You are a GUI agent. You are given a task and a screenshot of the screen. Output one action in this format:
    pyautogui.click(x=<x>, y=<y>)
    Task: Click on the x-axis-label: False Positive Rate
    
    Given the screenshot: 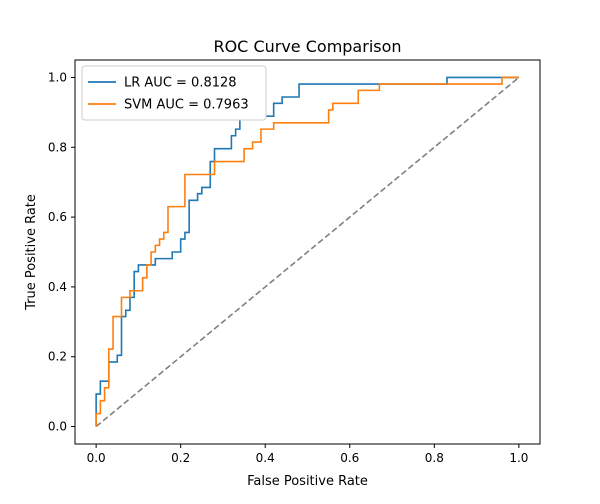 What is the action you would take?
    pyautogui.click(x=307, y=481)
    